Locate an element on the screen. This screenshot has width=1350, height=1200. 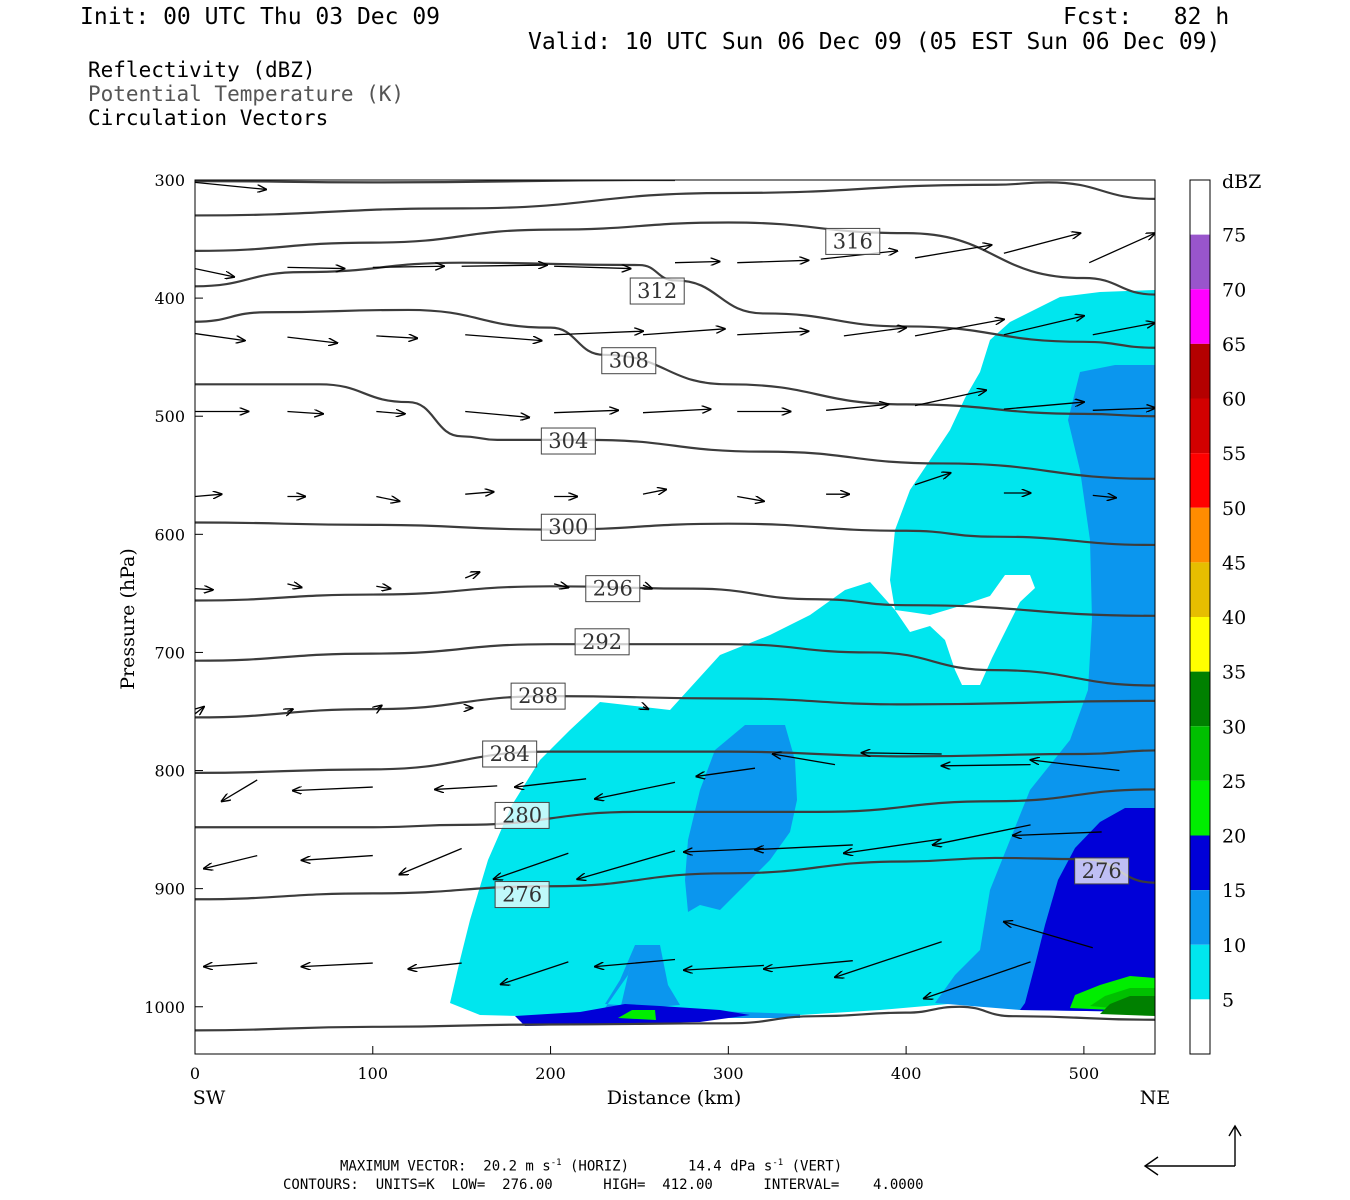
contour-label: 284 is located at coordinates (510, 754).